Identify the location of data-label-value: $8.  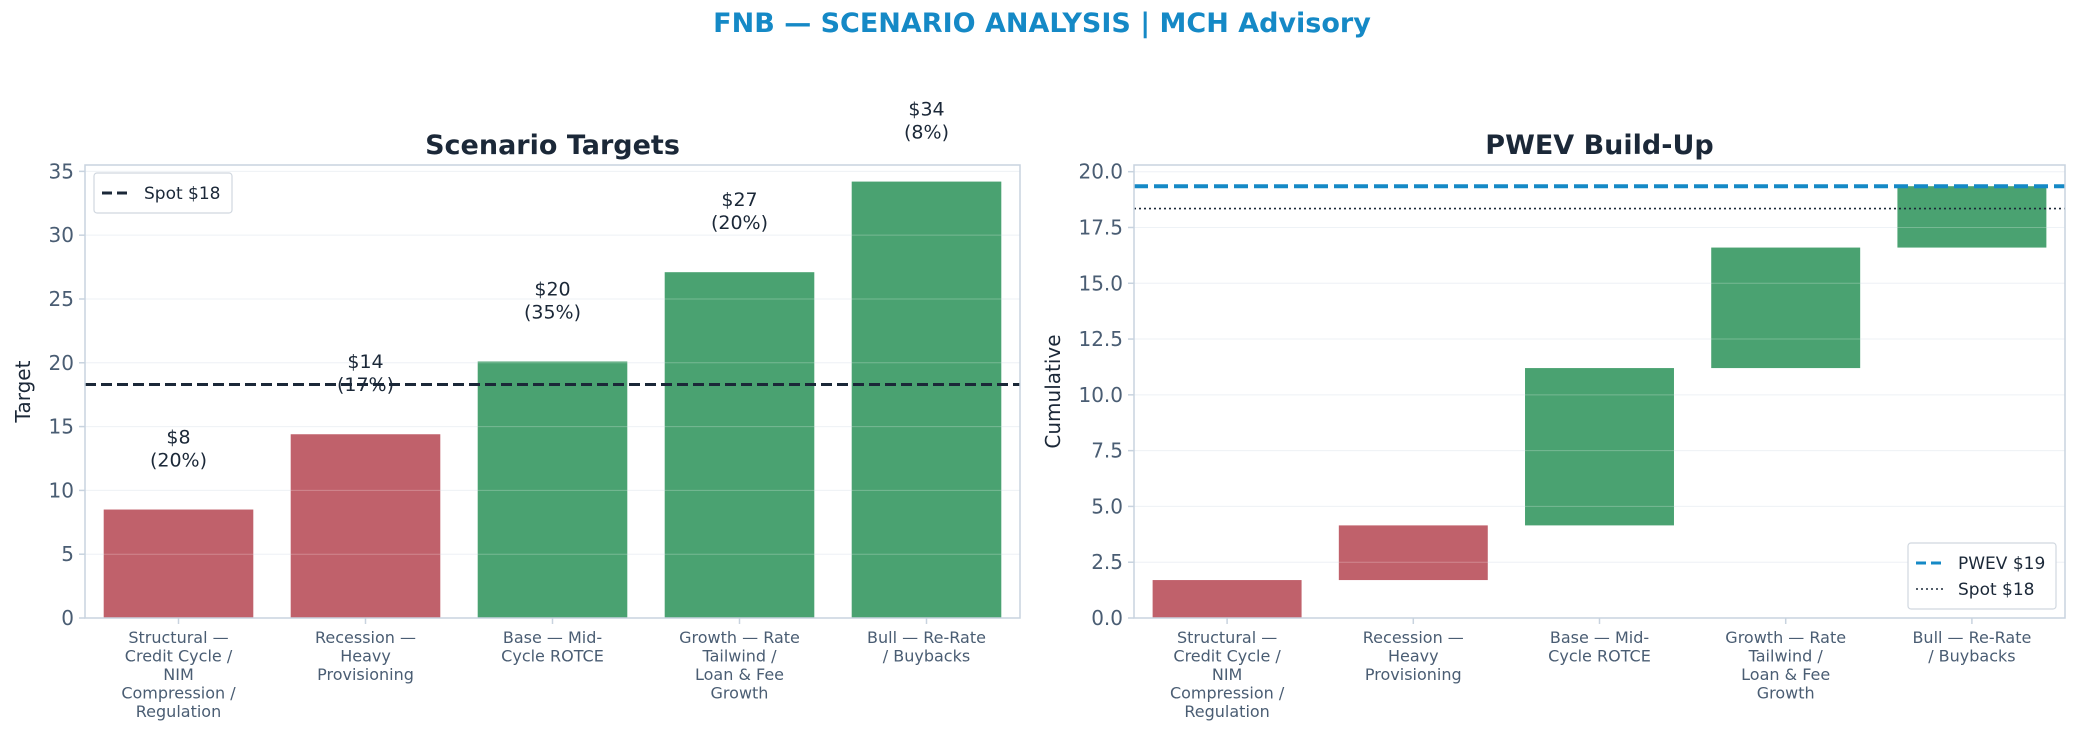
(178, 438).